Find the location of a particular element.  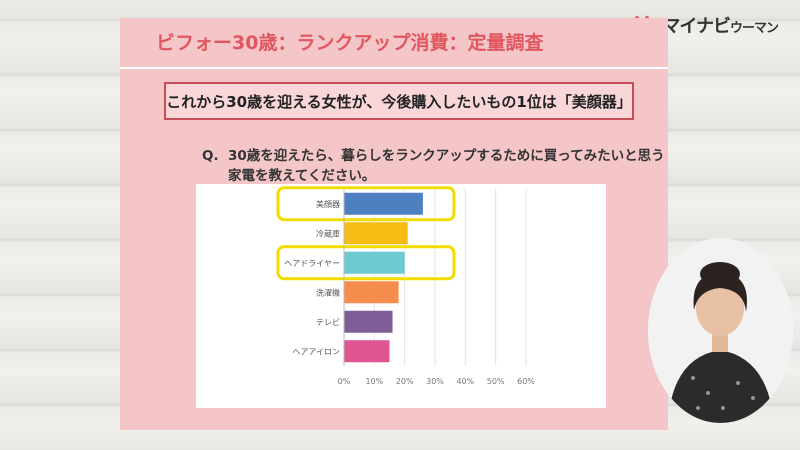

x-tick-label: 50% is located at coordinates (496, 381).